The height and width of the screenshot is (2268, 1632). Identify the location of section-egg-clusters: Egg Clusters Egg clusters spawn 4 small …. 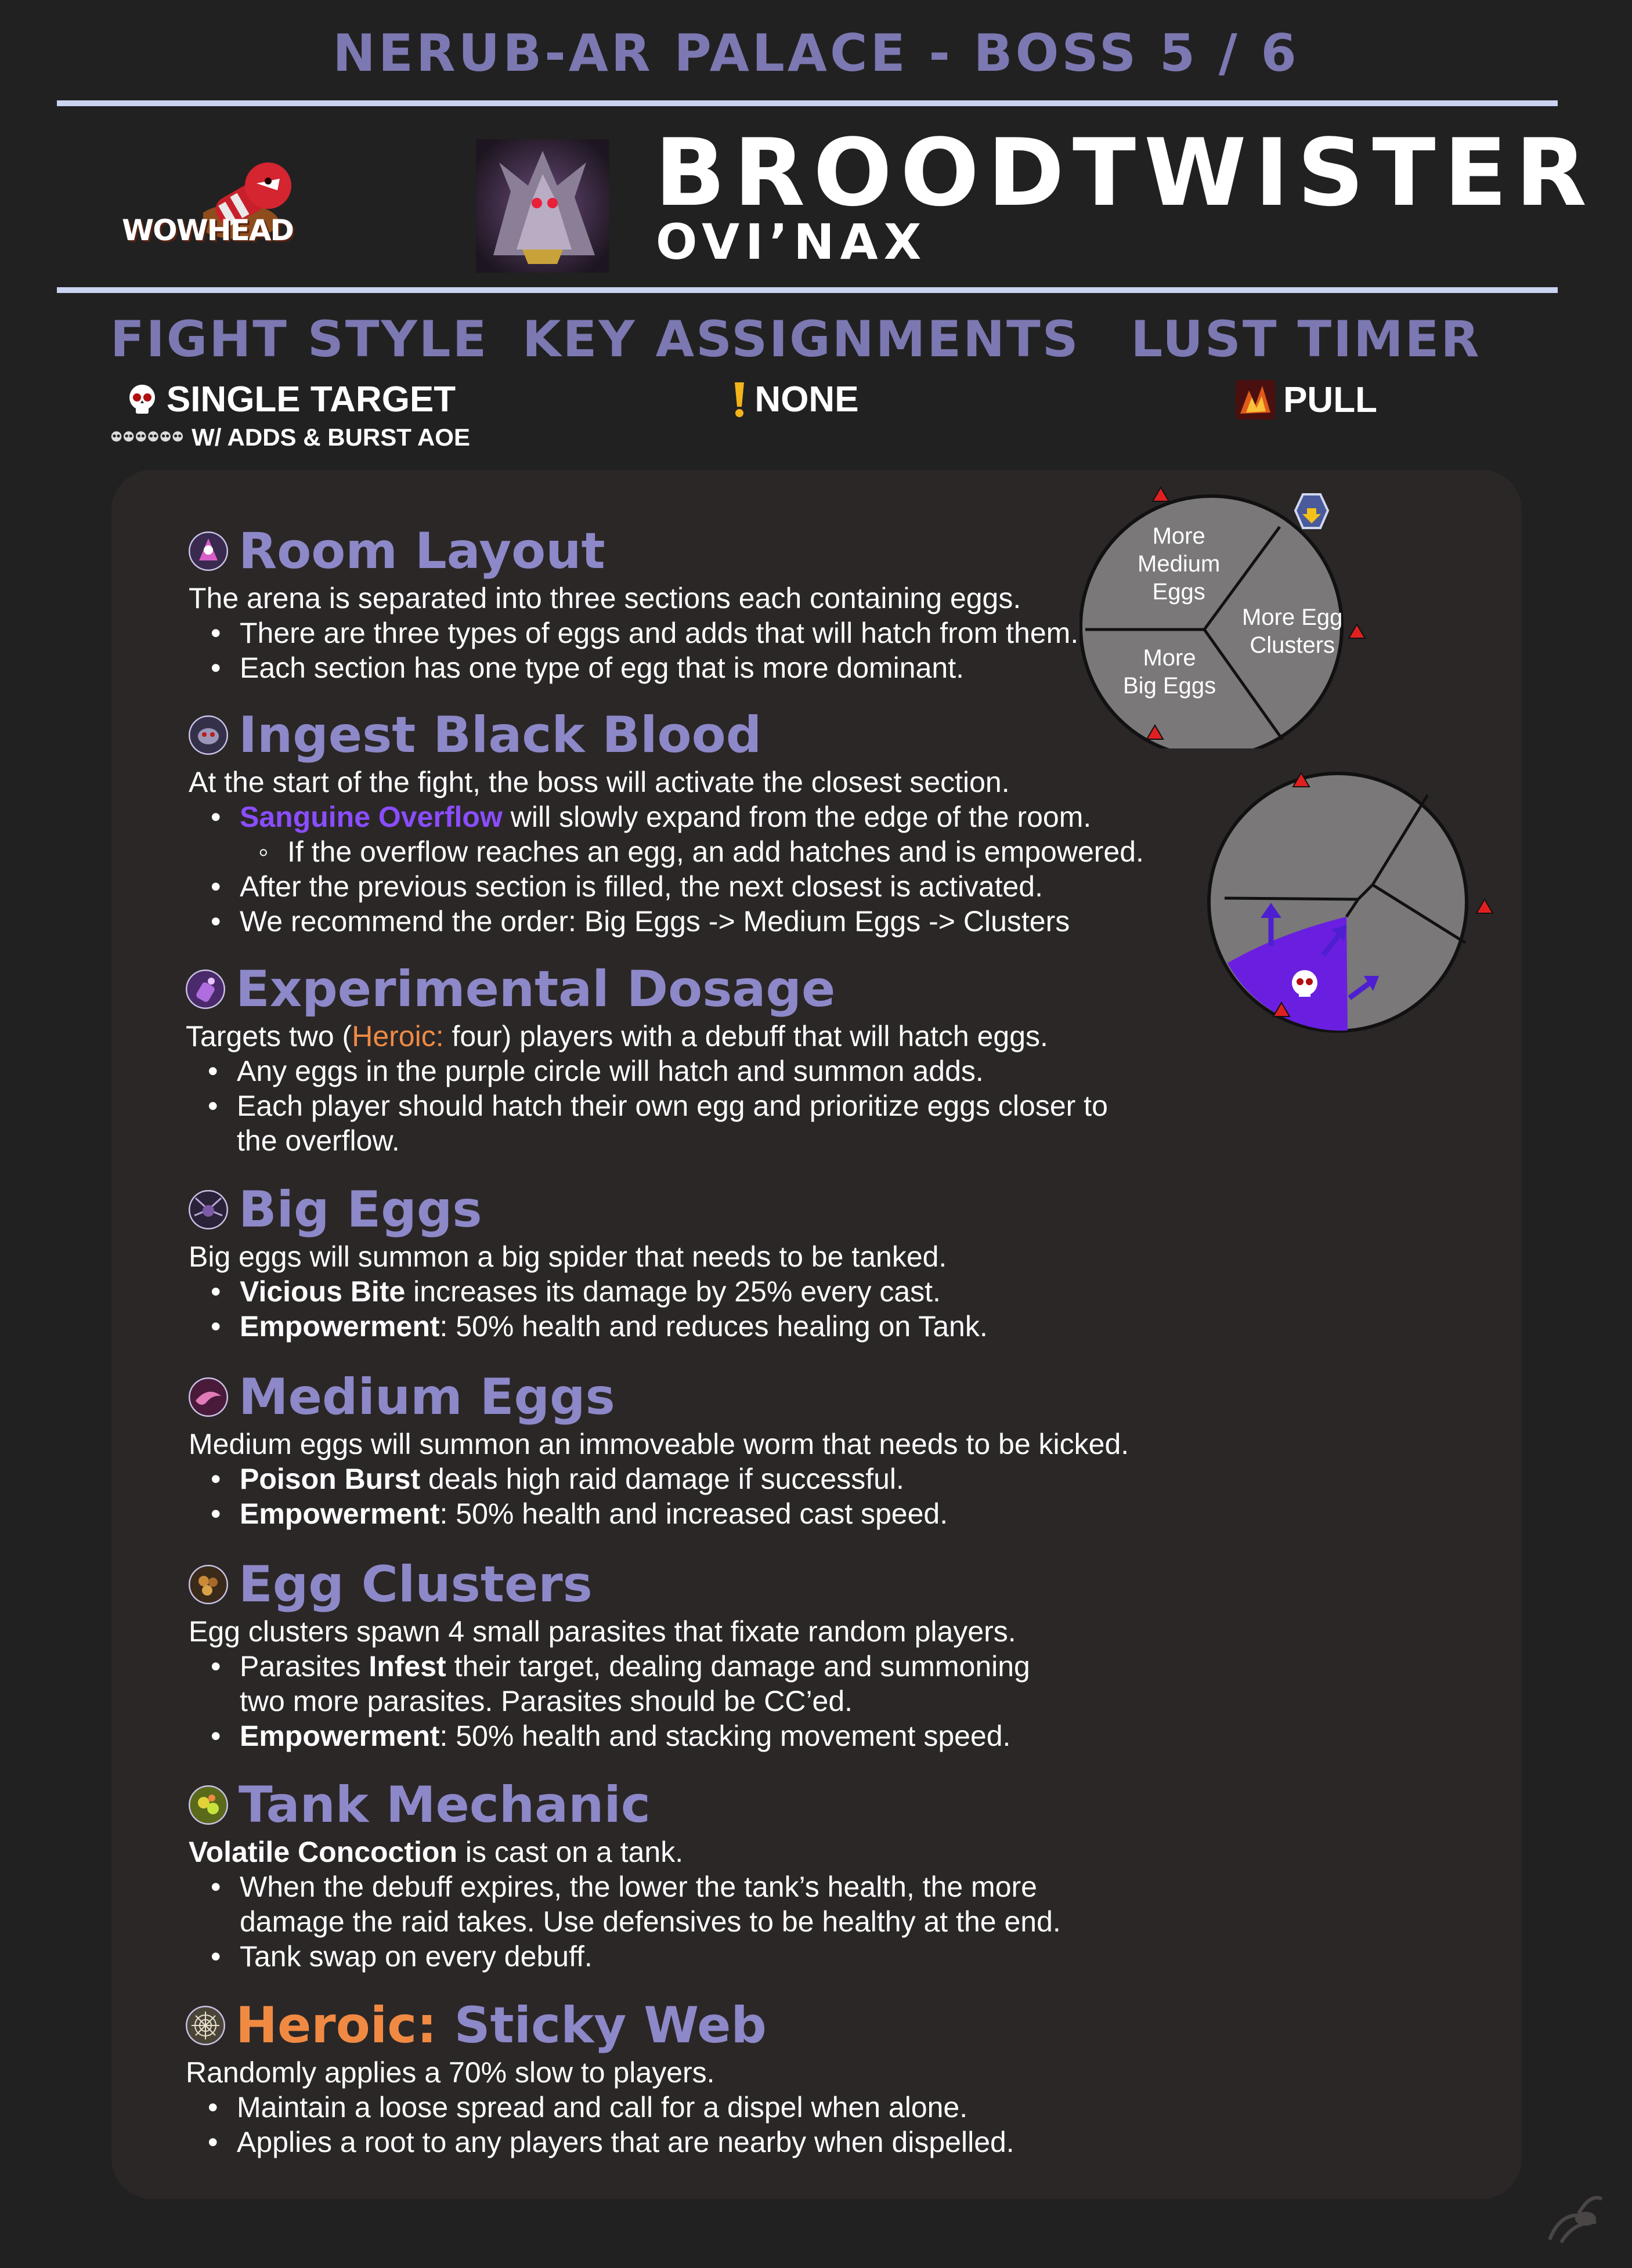
(682, 1655).